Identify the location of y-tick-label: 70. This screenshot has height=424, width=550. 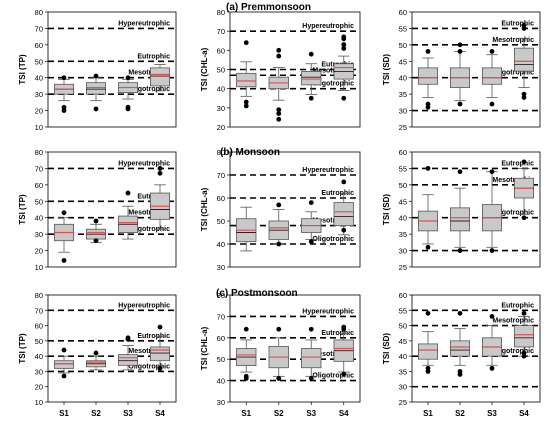
(39, 310).